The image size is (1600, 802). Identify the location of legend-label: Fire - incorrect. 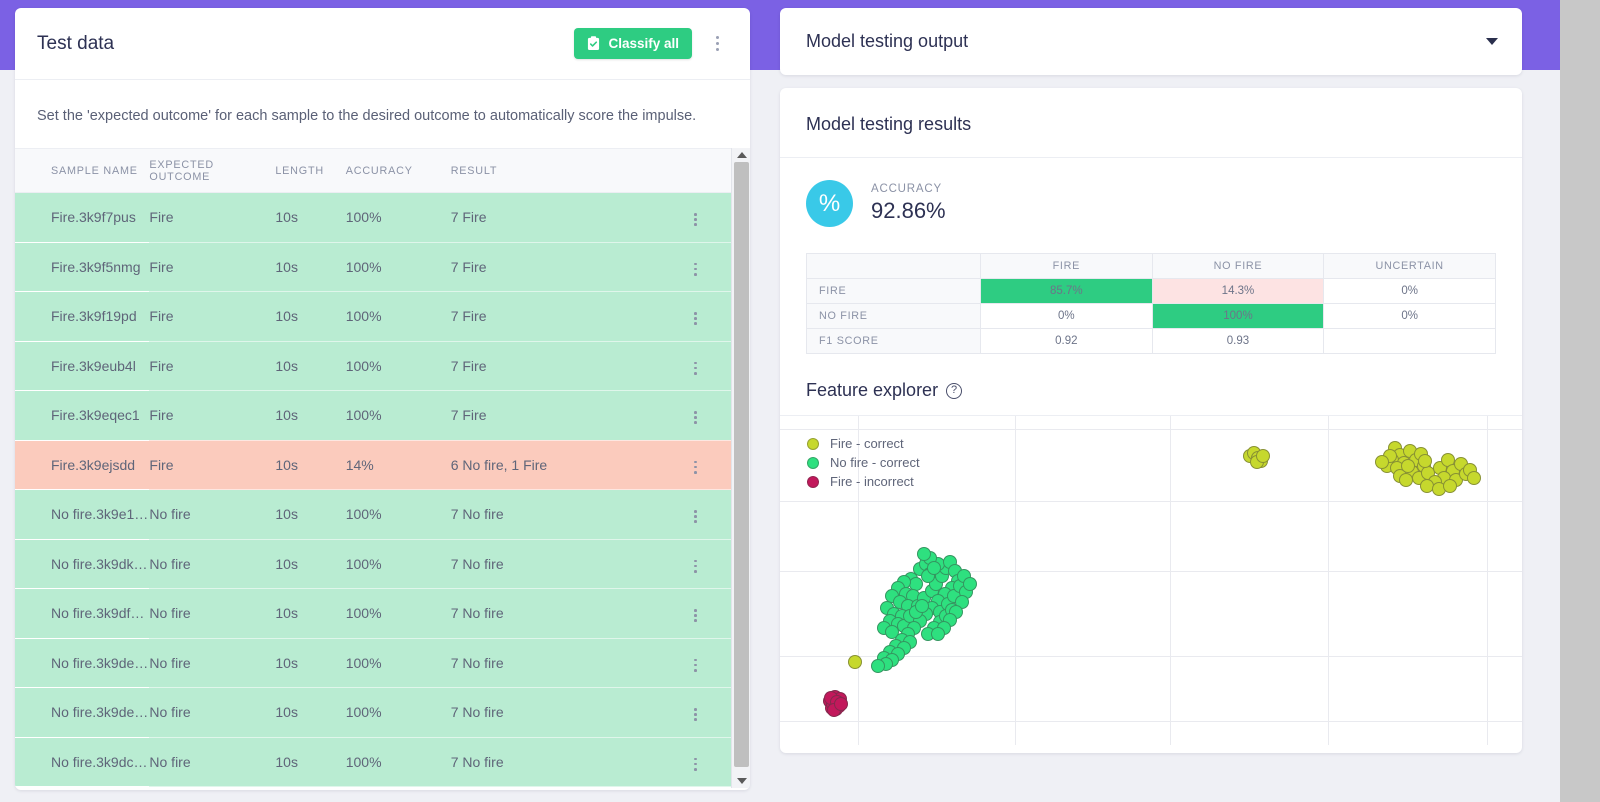
(872, 481).